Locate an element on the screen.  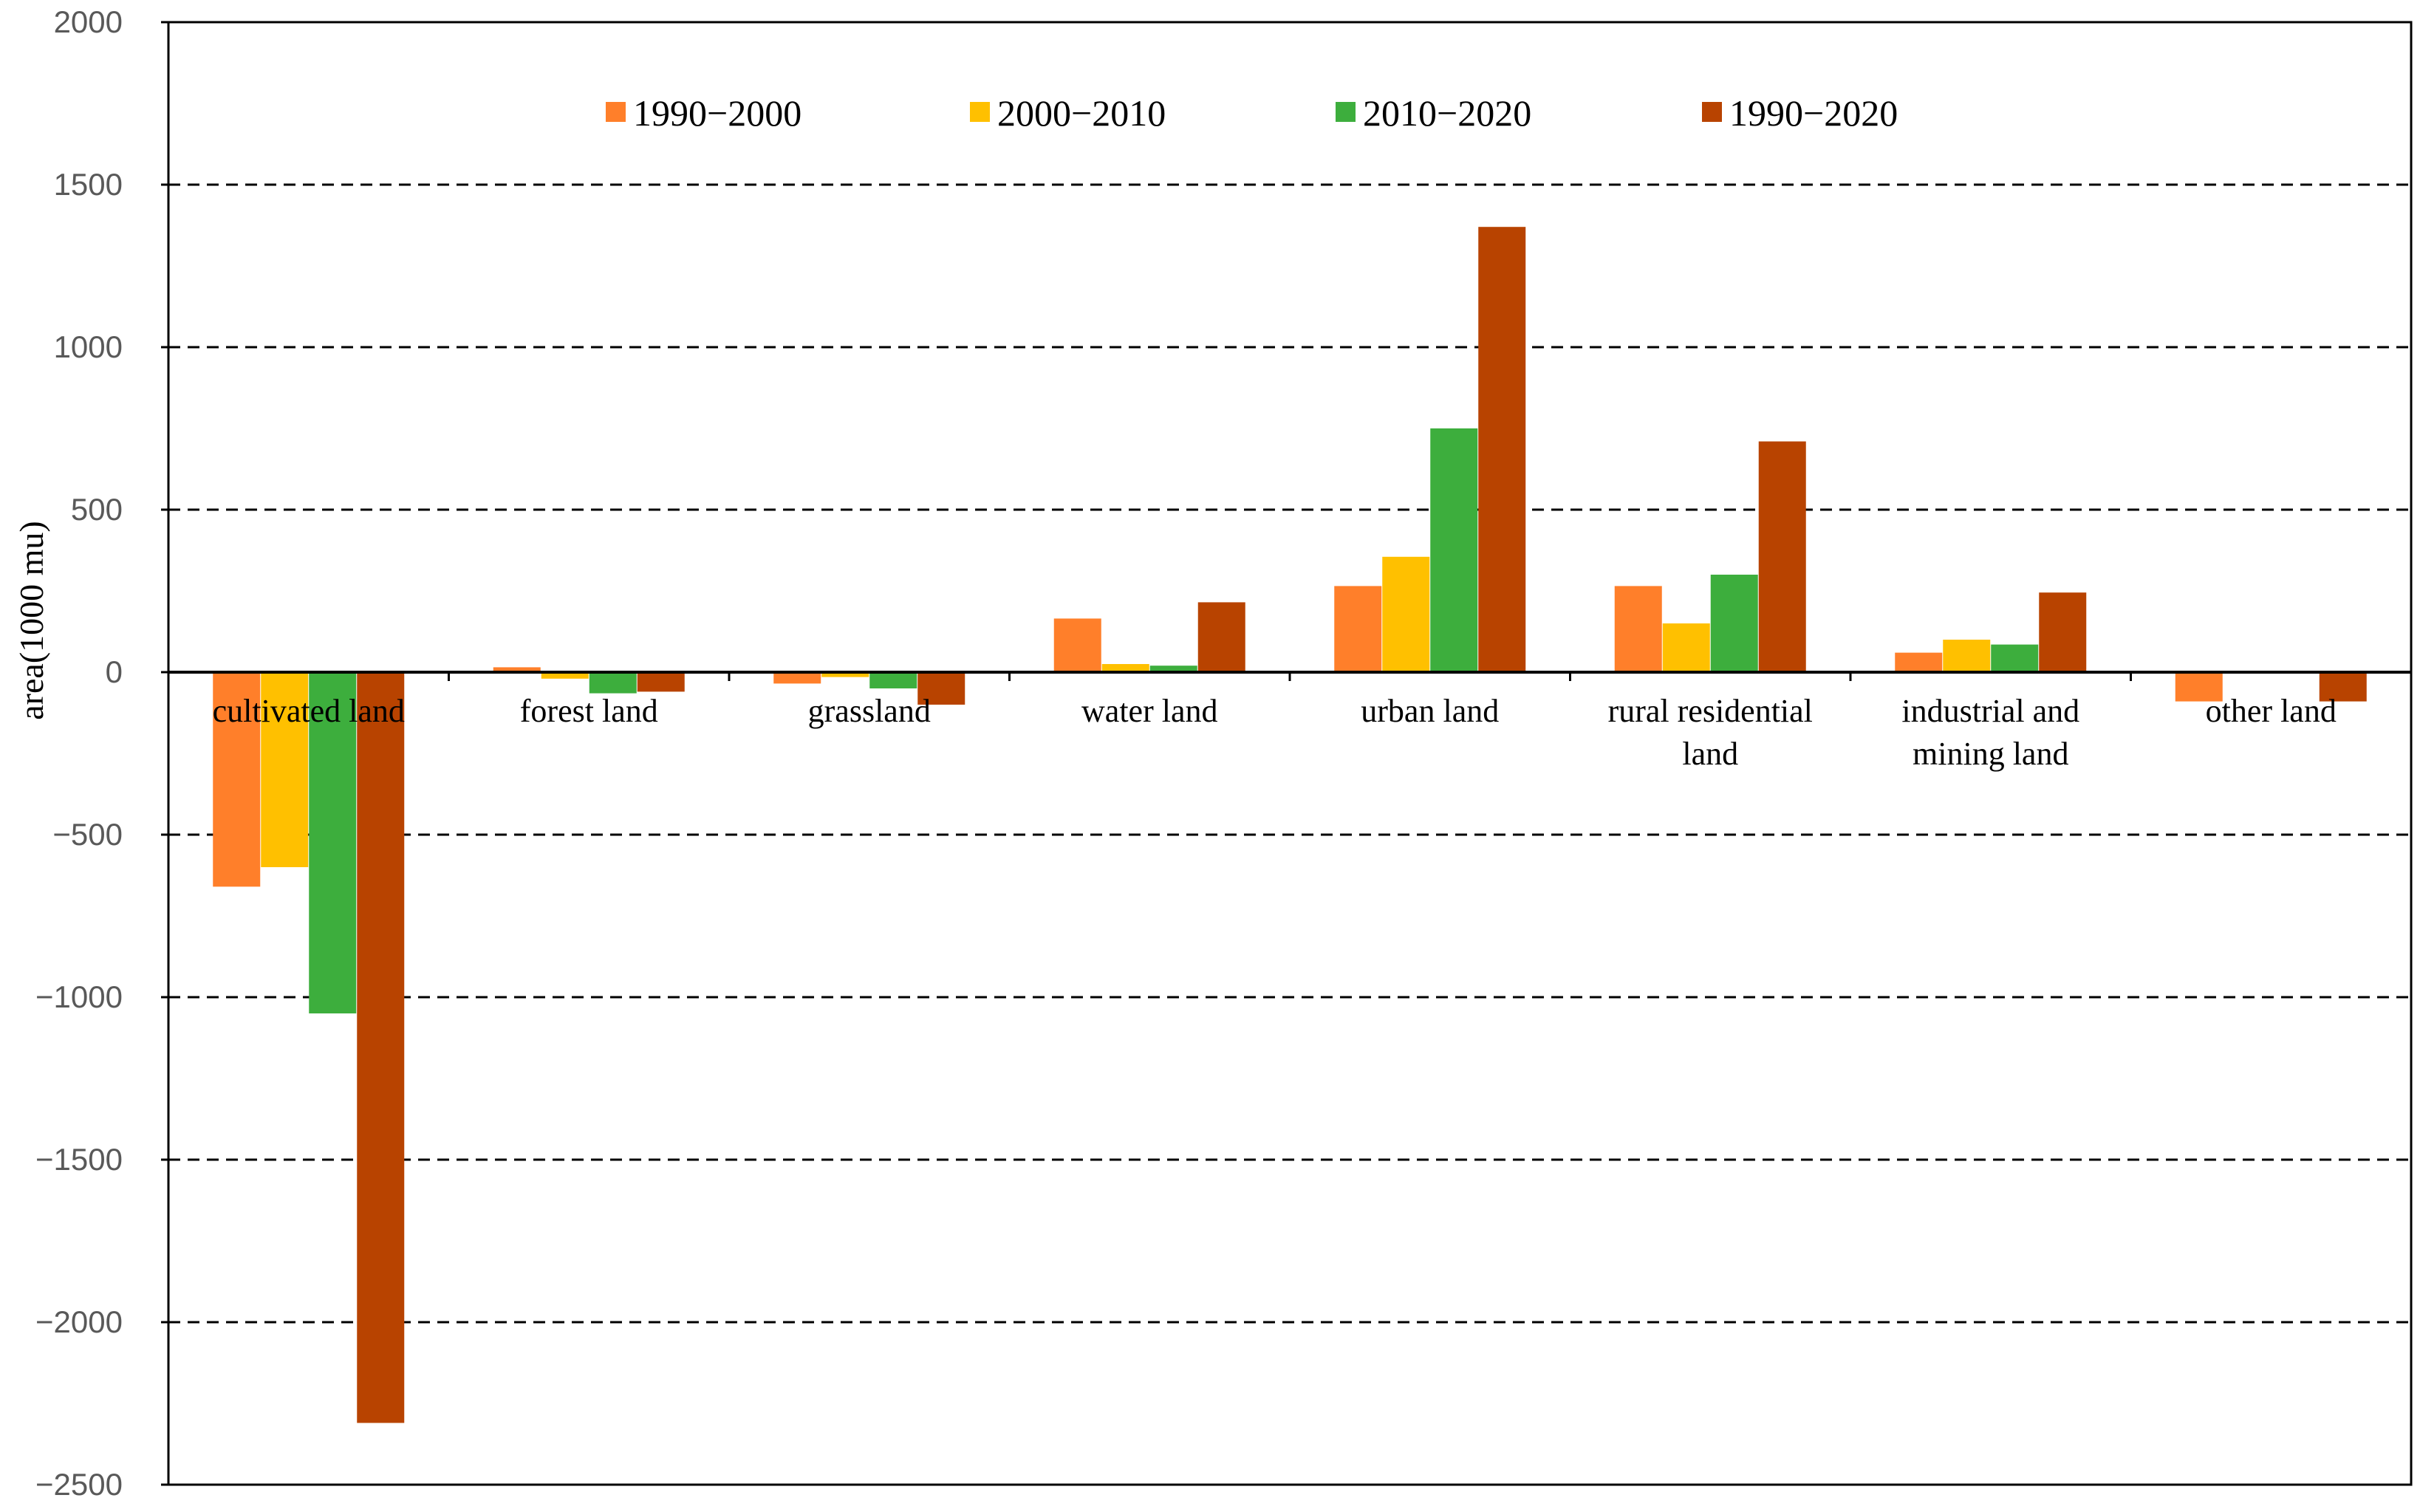
category-label: industrial and is located at coordinates (1990, 711).